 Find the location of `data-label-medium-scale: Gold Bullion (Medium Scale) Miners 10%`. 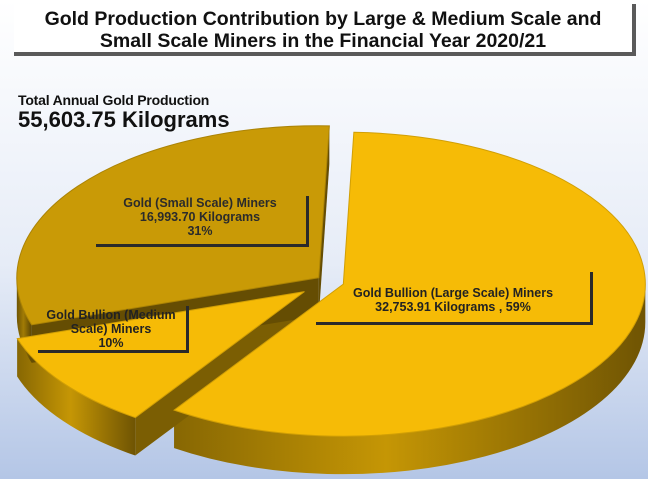

data-label-medium-scale: Gold Bullion (Medium Scale) Miners 10% is located at coordinates (111, 329).